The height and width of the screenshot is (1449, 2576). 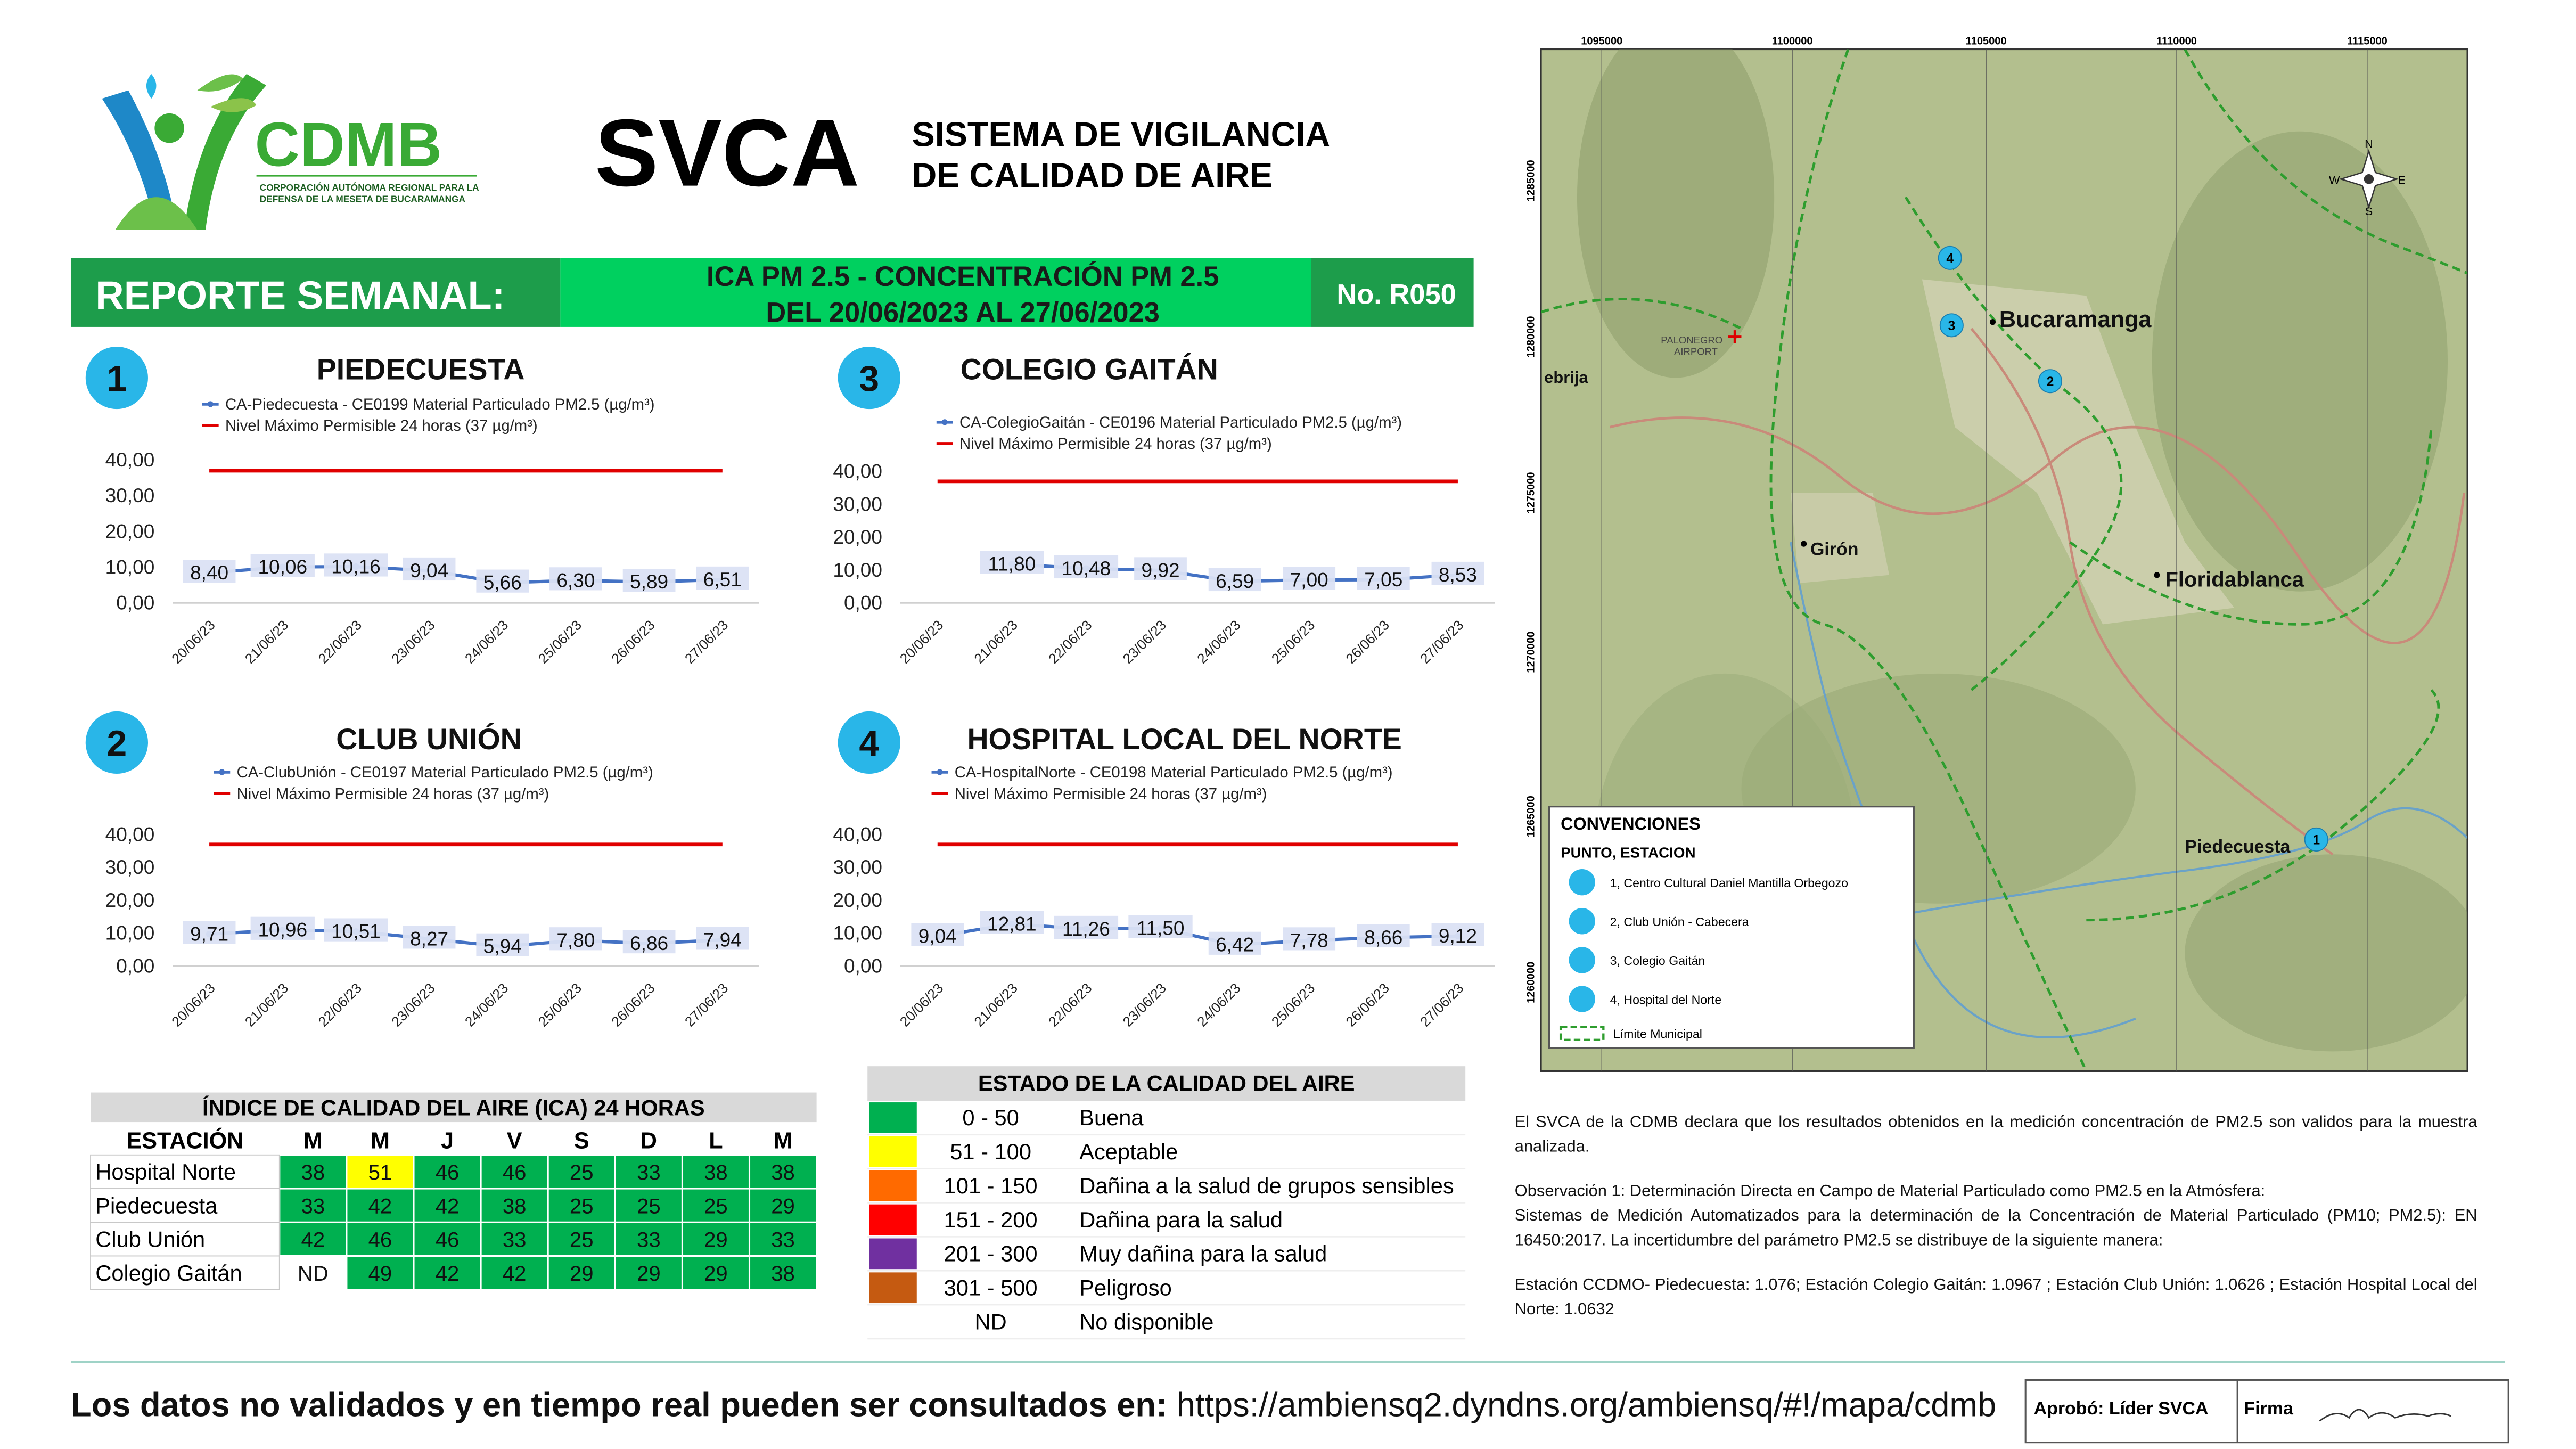 What do you see at coordinates (649, 1274) in the screenshot?
I see `ica-value: 29` at bounding box center [649, 1274].